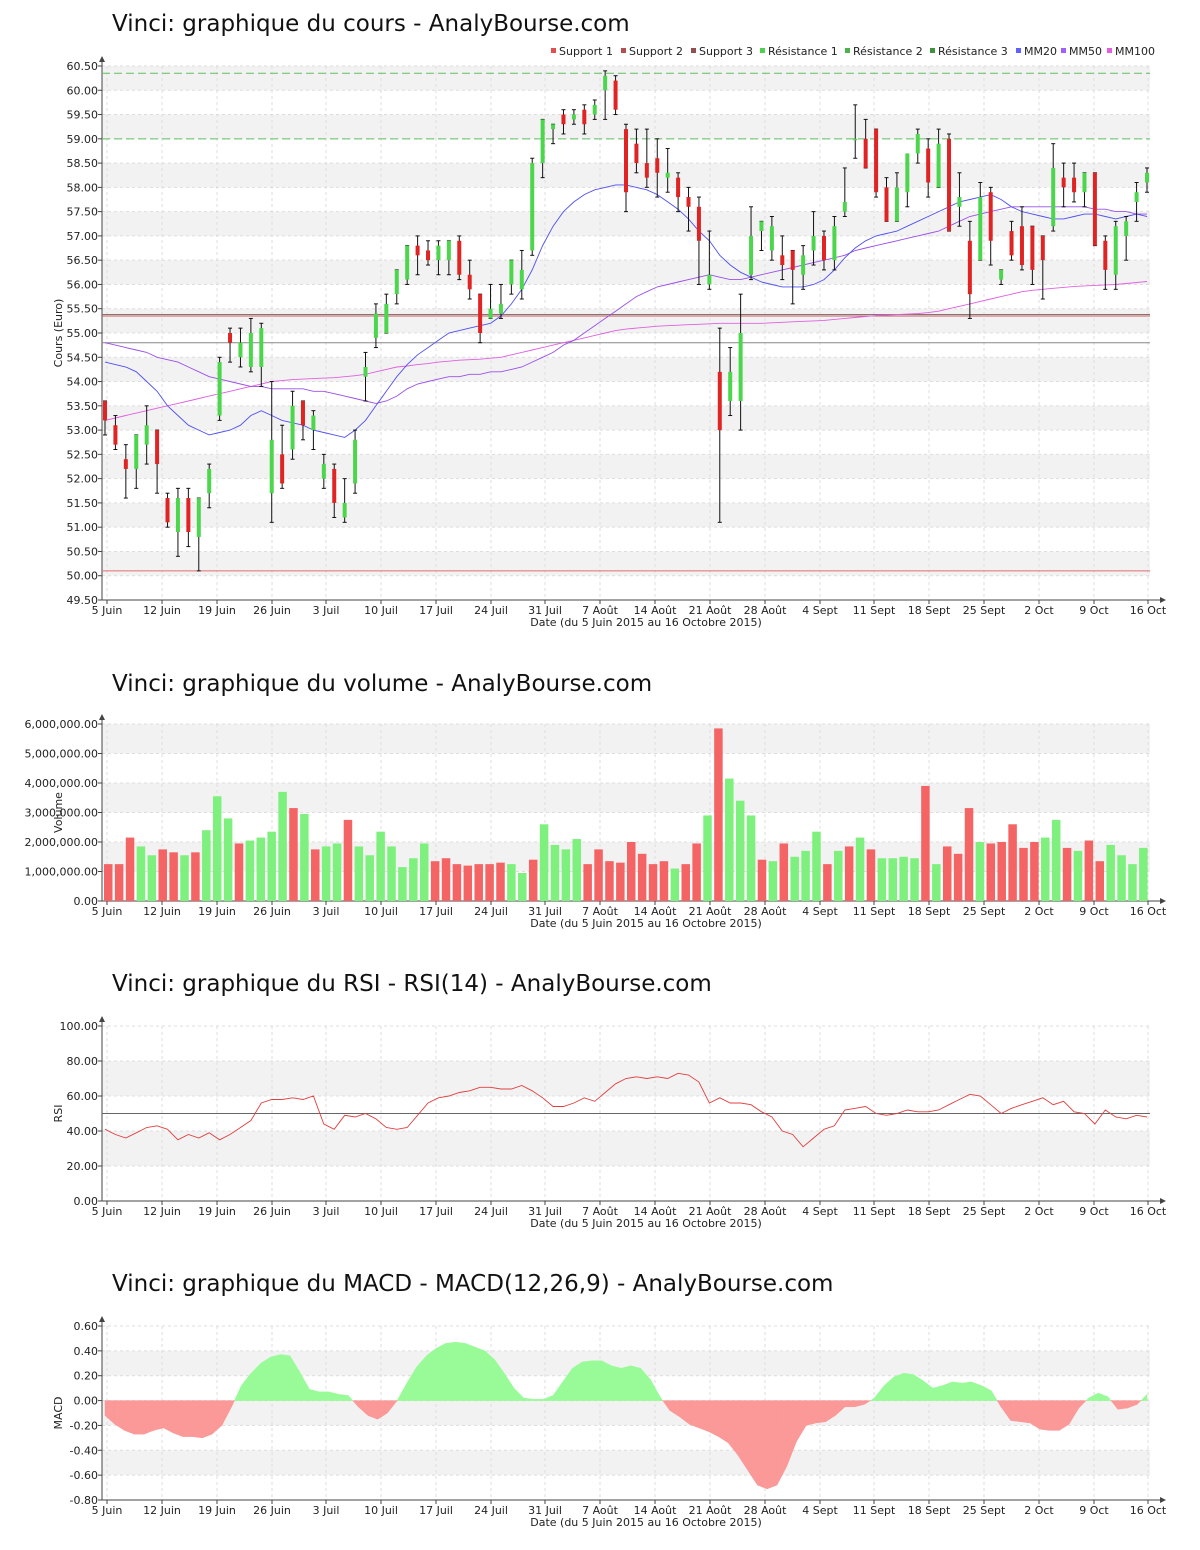 The width and height of the screenshot is (1200, 1550). Describe the element at coordinates (83, 406) in the screenshot. I see `y-tick-label: 53.50` at that location.